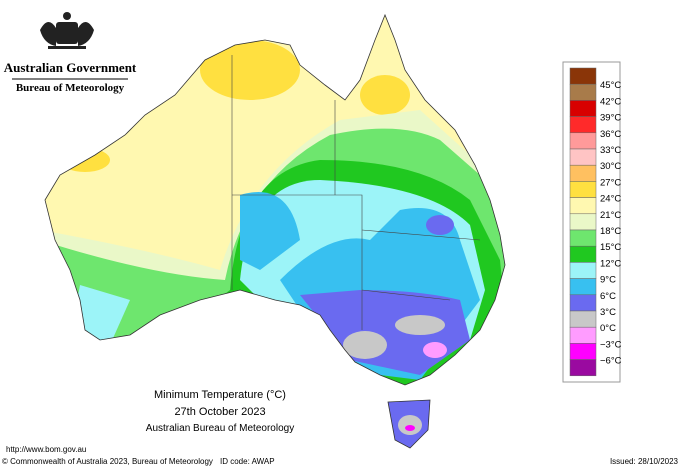 The image size is (680, 467). I want to click on government-name: Australian Government, so click(70, 67).